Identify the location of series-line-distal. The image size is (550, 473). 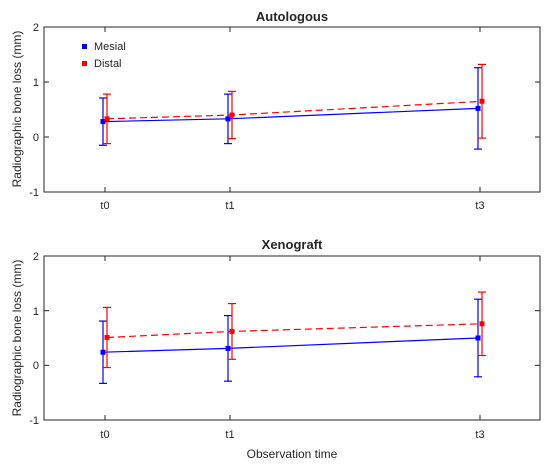
(294, 331).